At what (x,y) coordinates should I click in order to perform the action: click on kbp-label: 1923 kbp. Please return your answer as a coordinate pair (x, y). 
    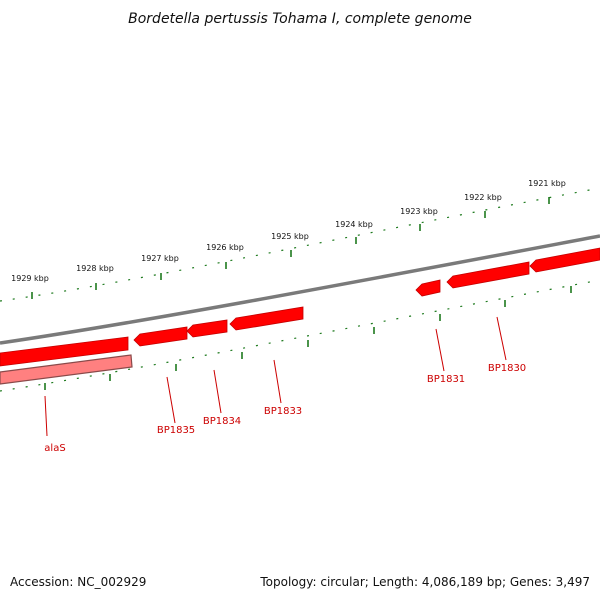
    Looking at the image, I should click on (419, 211).